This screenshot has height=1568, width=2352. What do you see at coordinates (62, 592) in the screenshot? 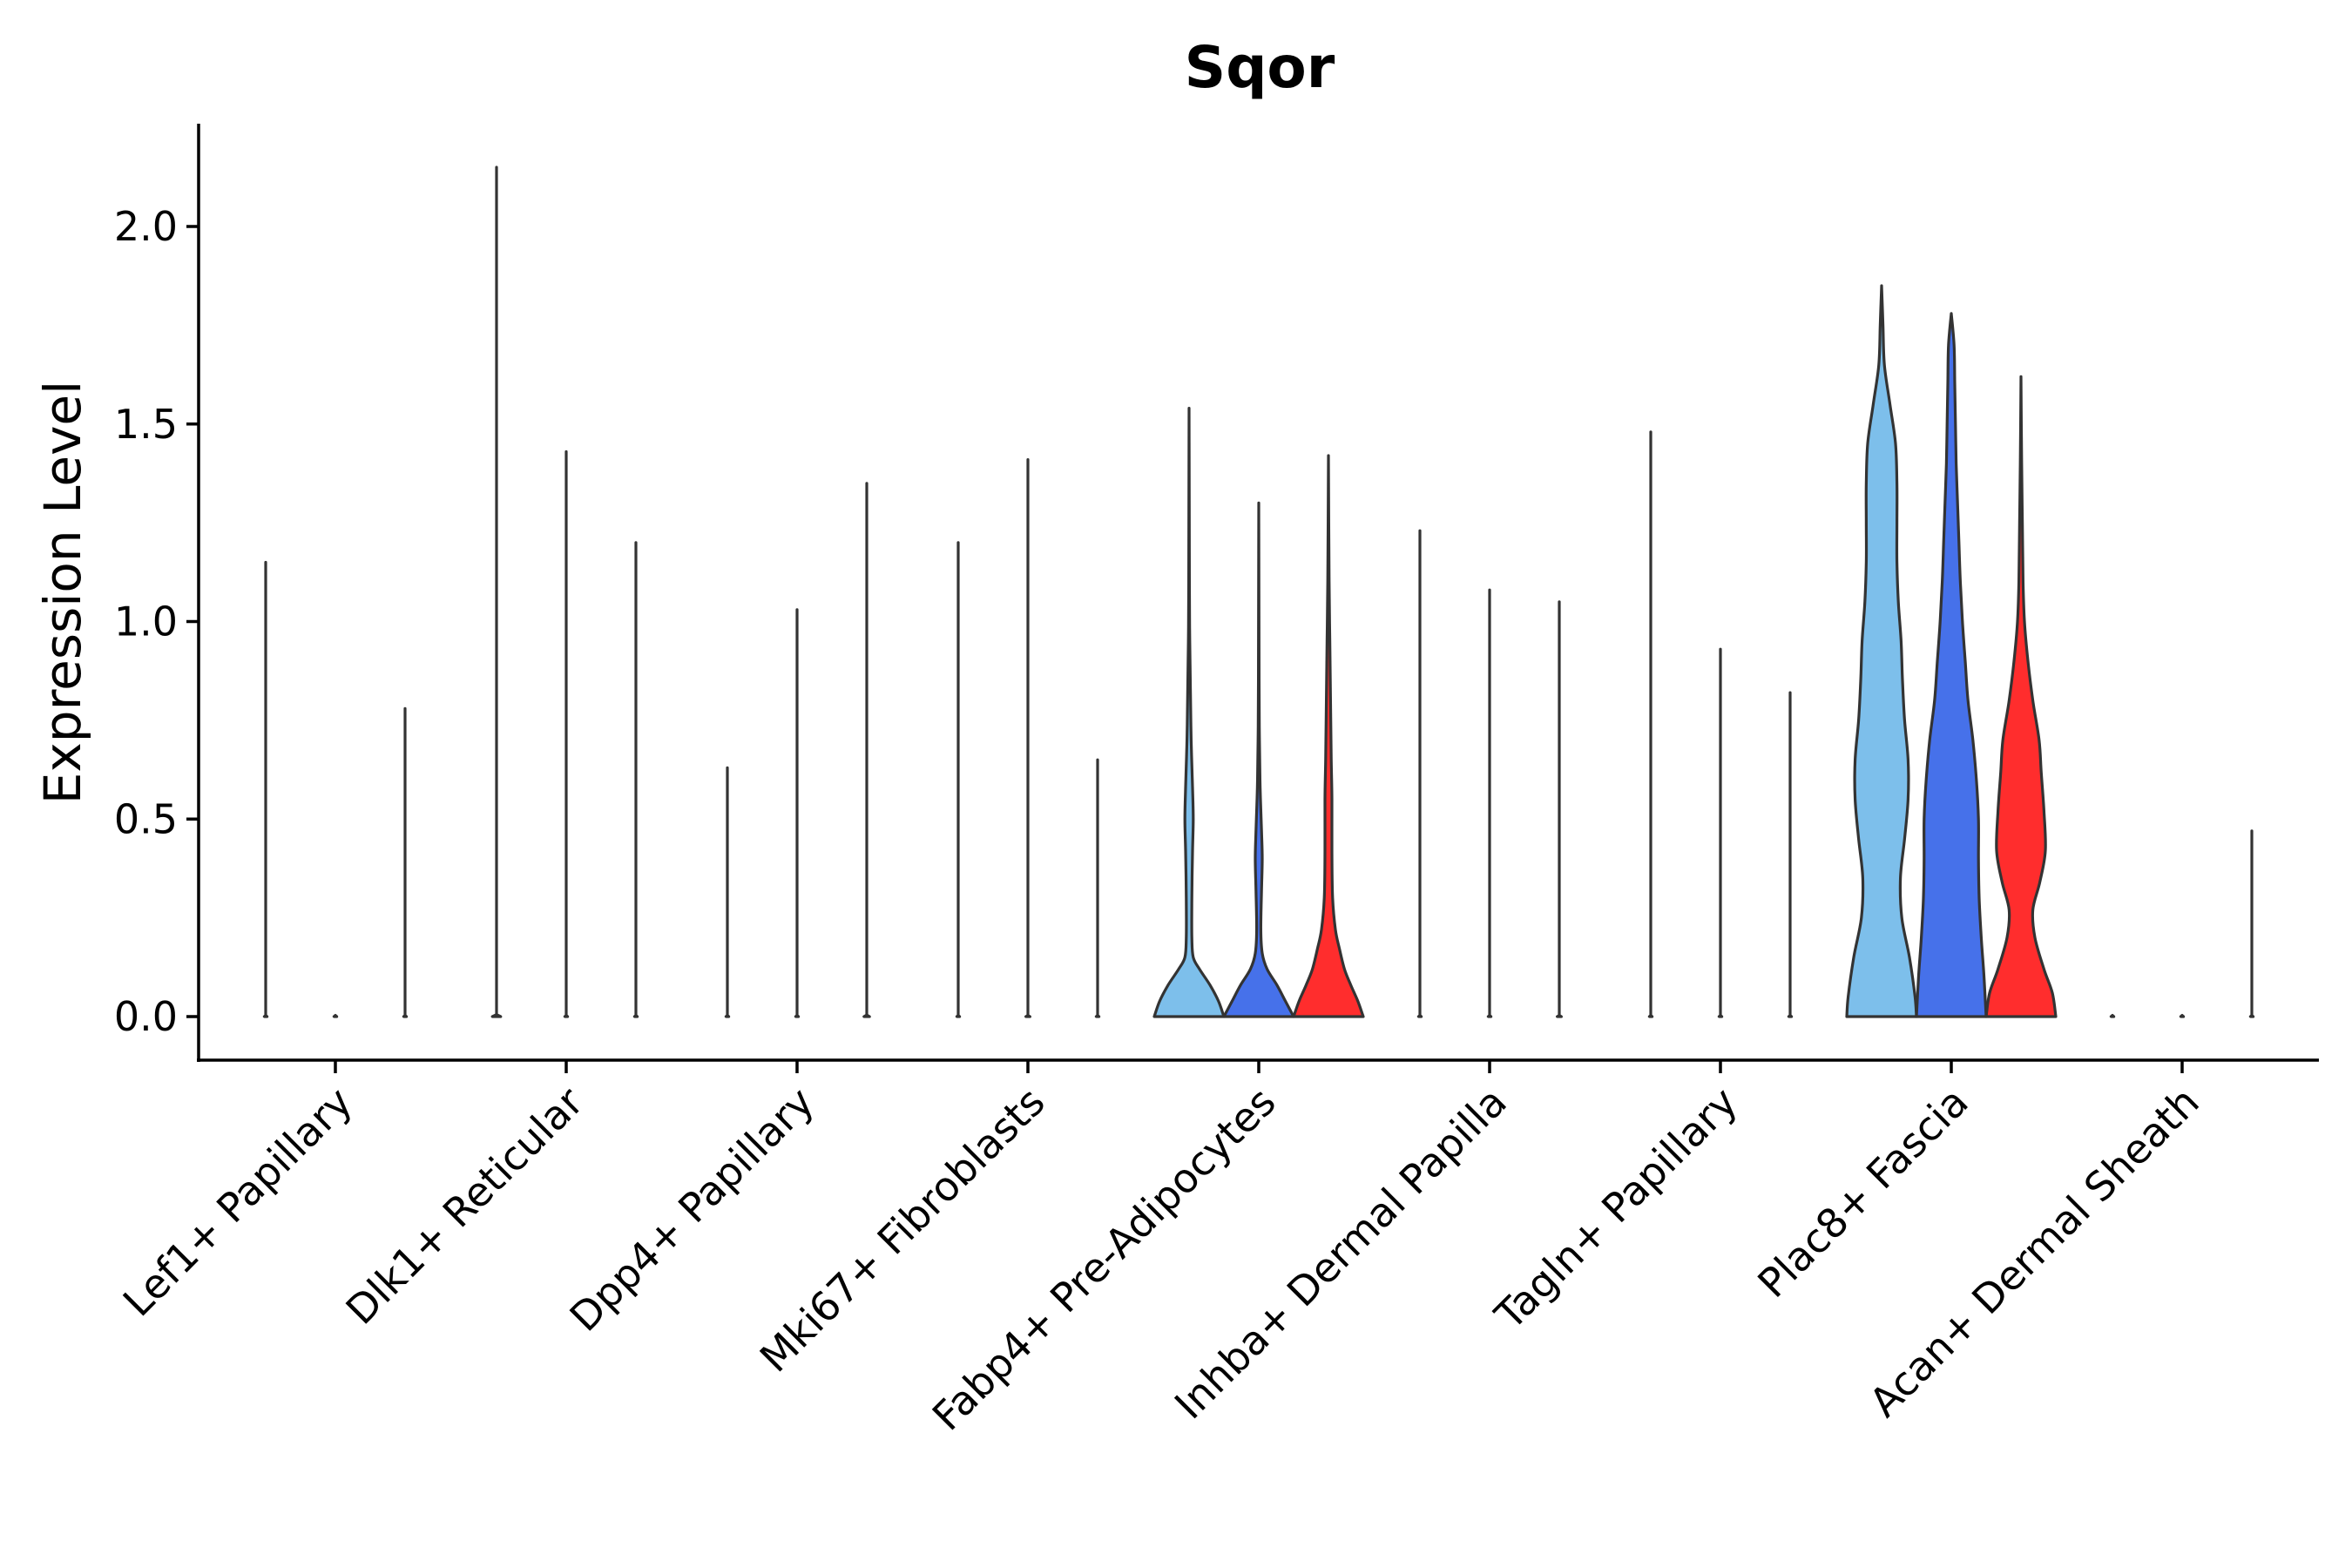
I see `y-axis-label: Expression Level` at bounding box center [62, 592].